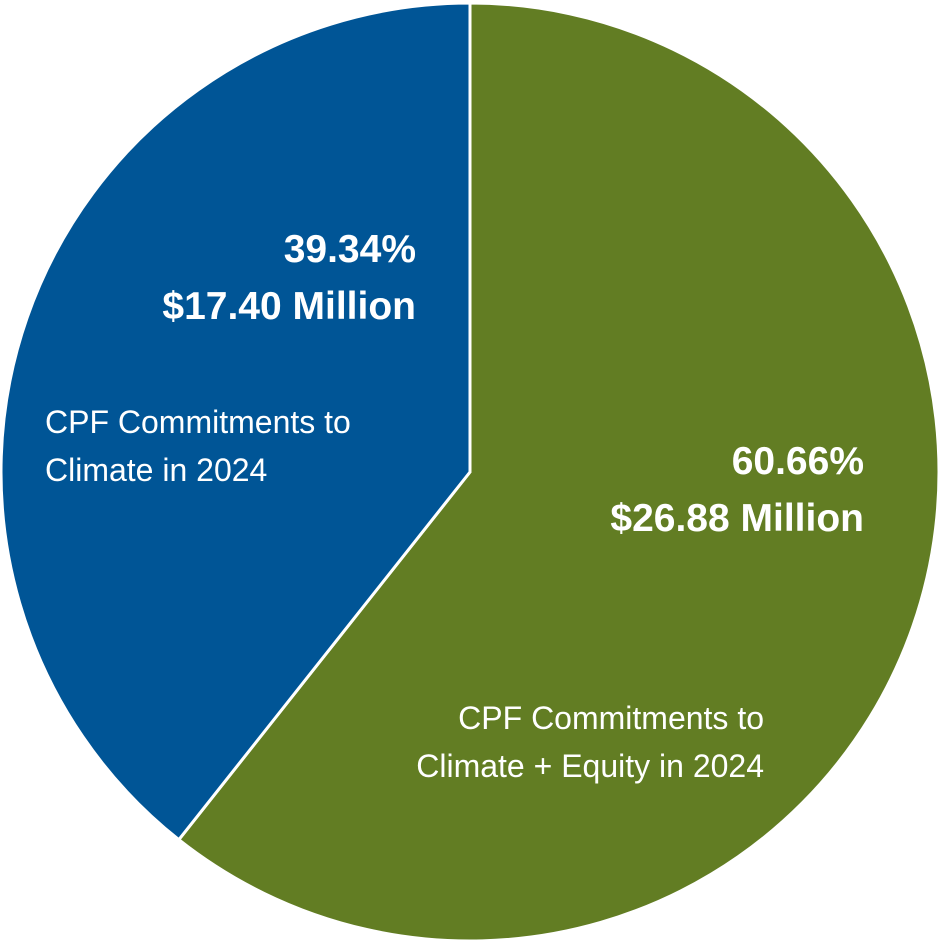 The height and width of the screenshot is (944, 938). What do you see at coordinates (349, 249) in the screenshot?
I see `value-label: 39.34%` at bounding box center [349, 249].